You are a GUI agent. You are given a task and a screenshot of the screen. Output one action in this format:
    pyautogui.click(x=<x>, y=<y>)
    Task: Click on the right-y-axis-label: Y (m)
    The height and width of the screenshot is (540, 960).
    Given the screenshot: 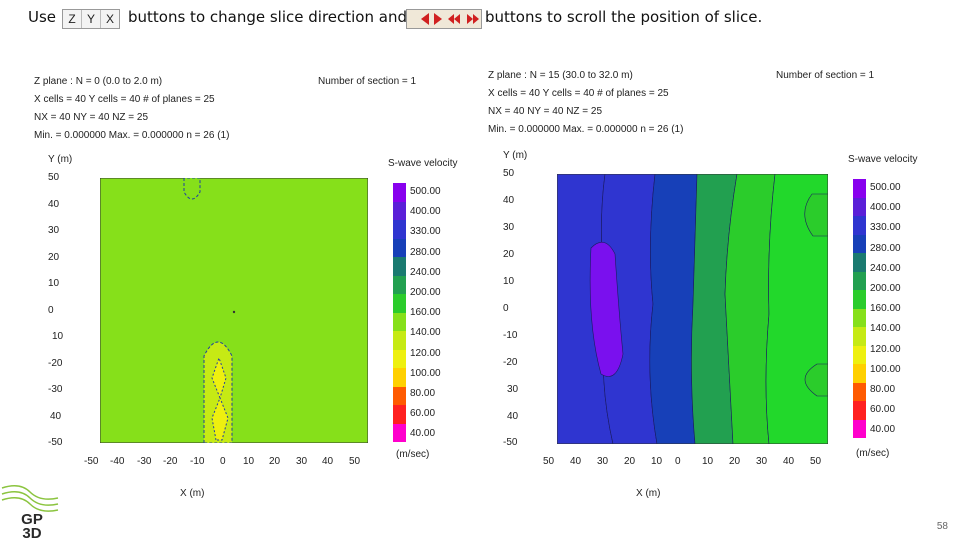 What is the action you would take?
    pyautogui.click(x=515, y=155)
    